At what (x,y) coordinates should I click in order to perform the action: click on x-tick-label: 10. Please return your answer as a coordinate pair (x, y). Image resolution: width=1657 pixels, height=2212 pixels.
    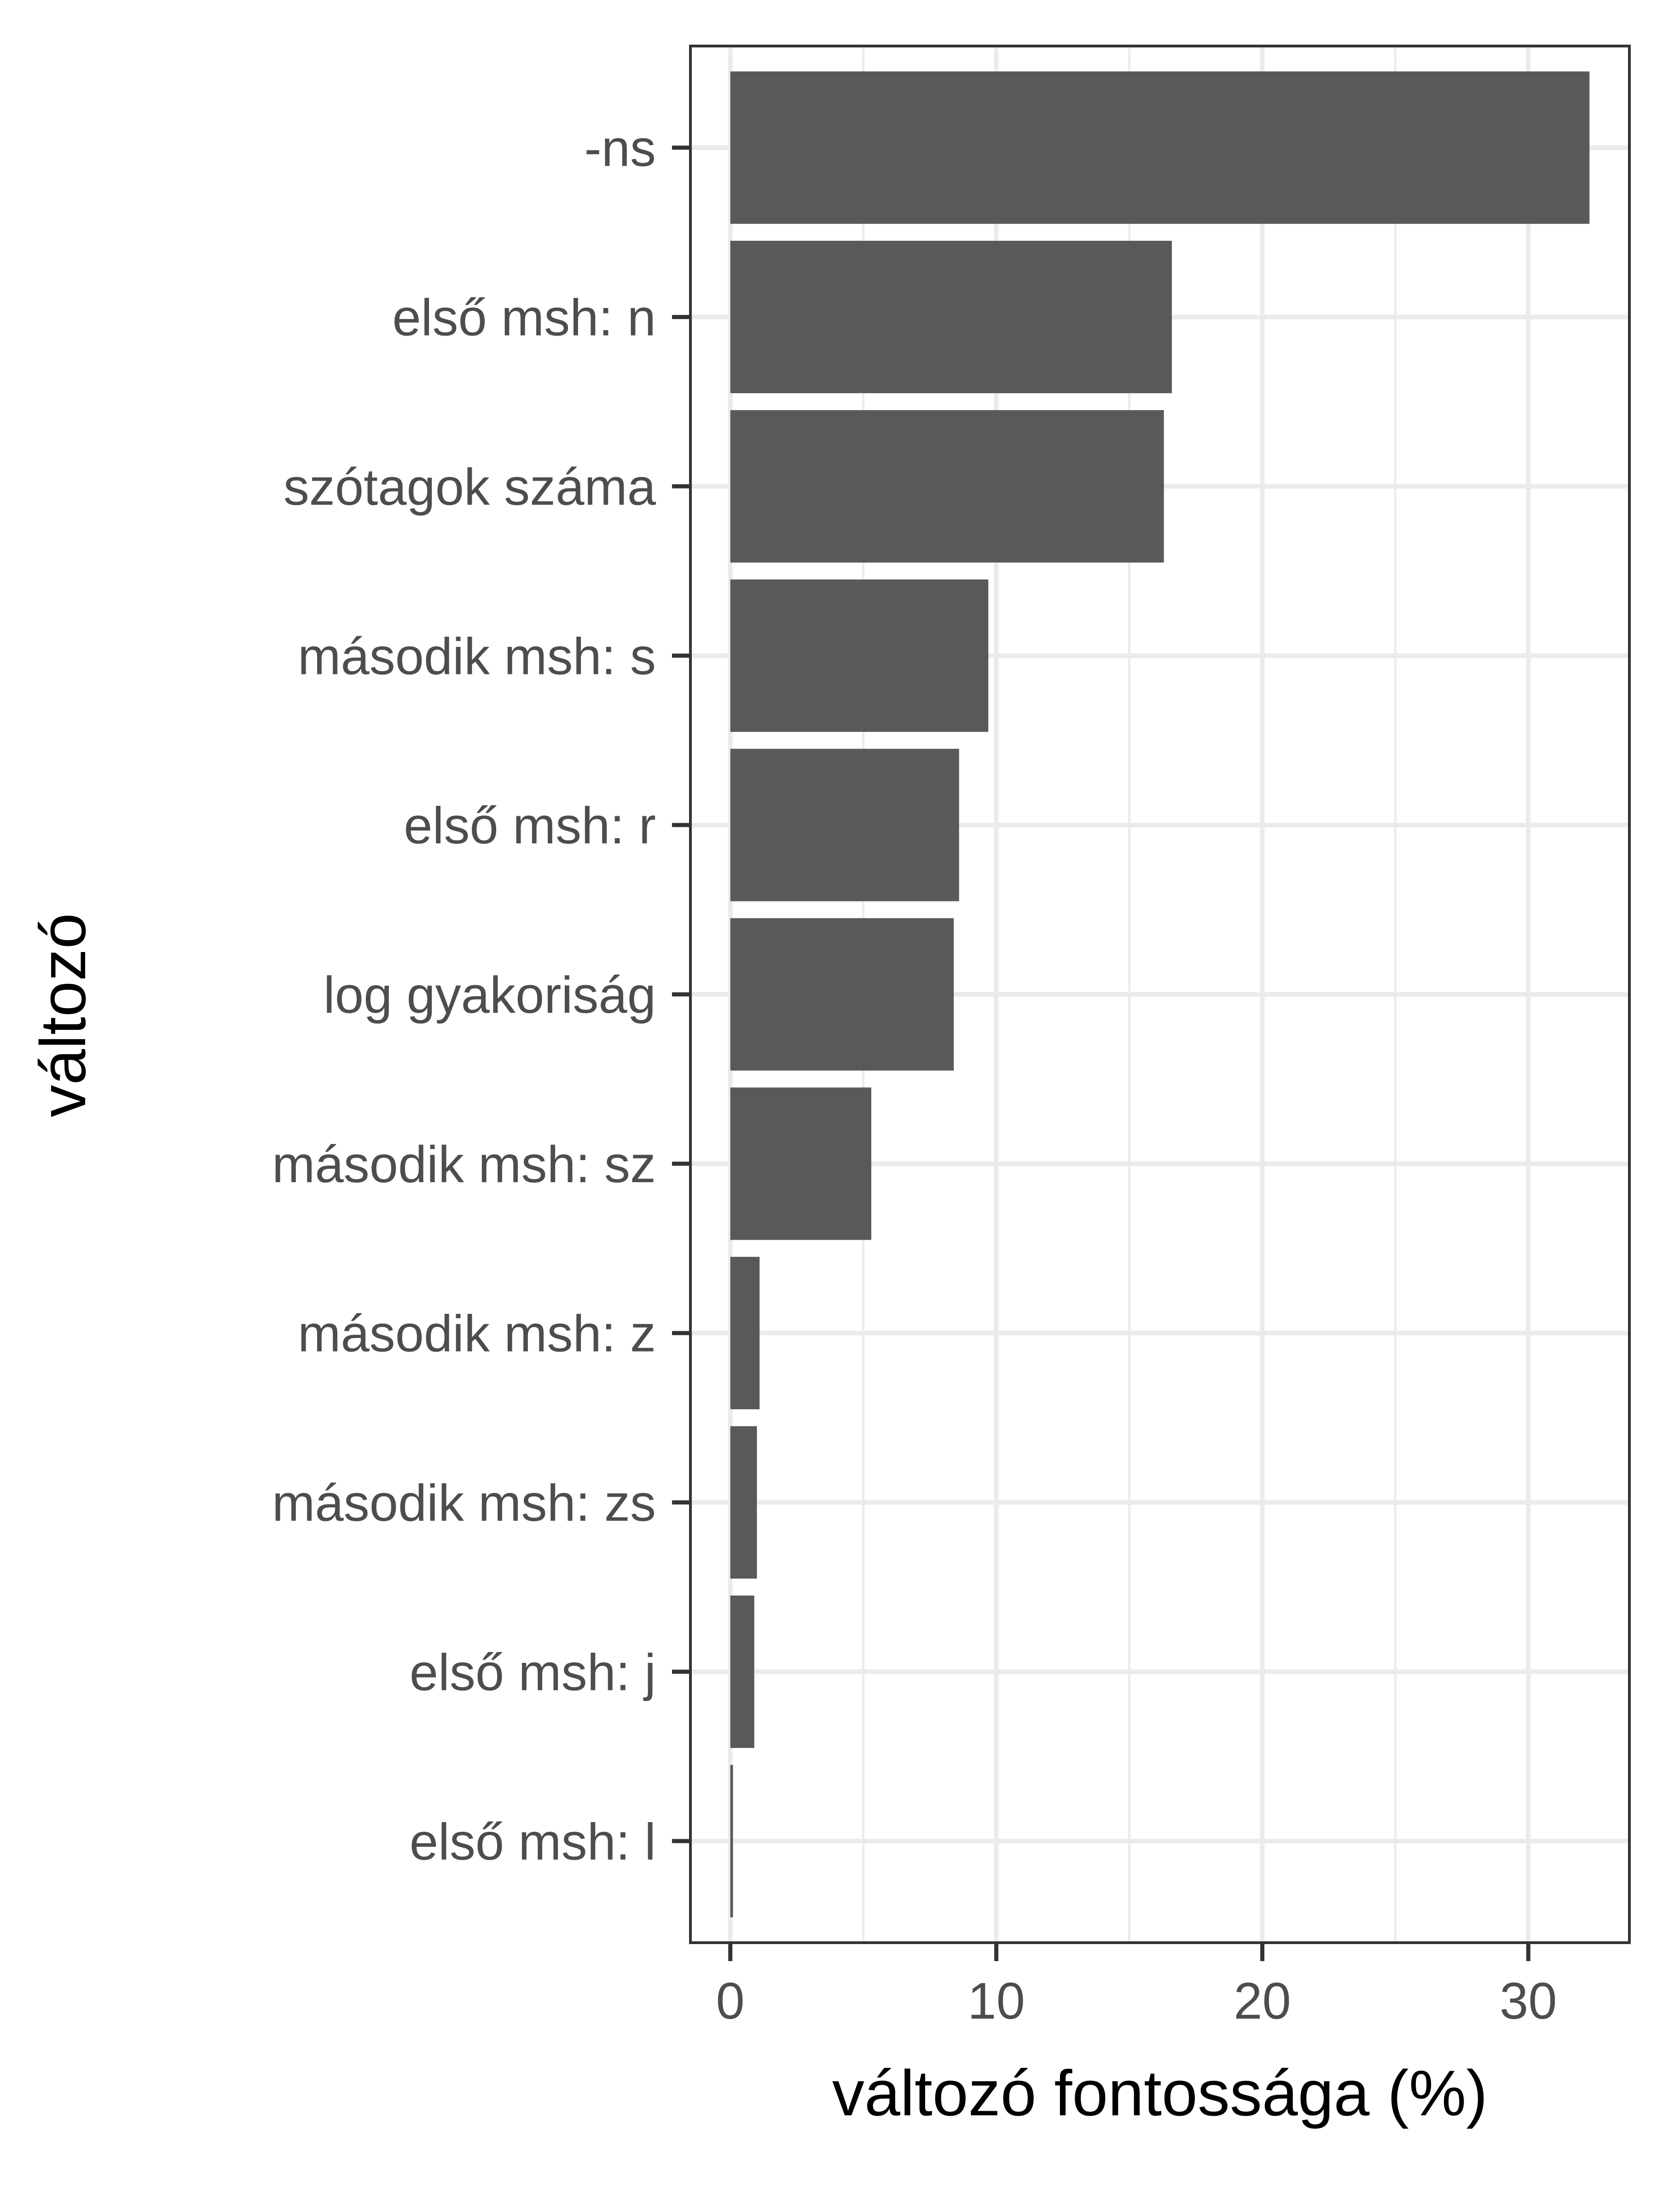
    Looking at the image, I should click on (996, 2001).